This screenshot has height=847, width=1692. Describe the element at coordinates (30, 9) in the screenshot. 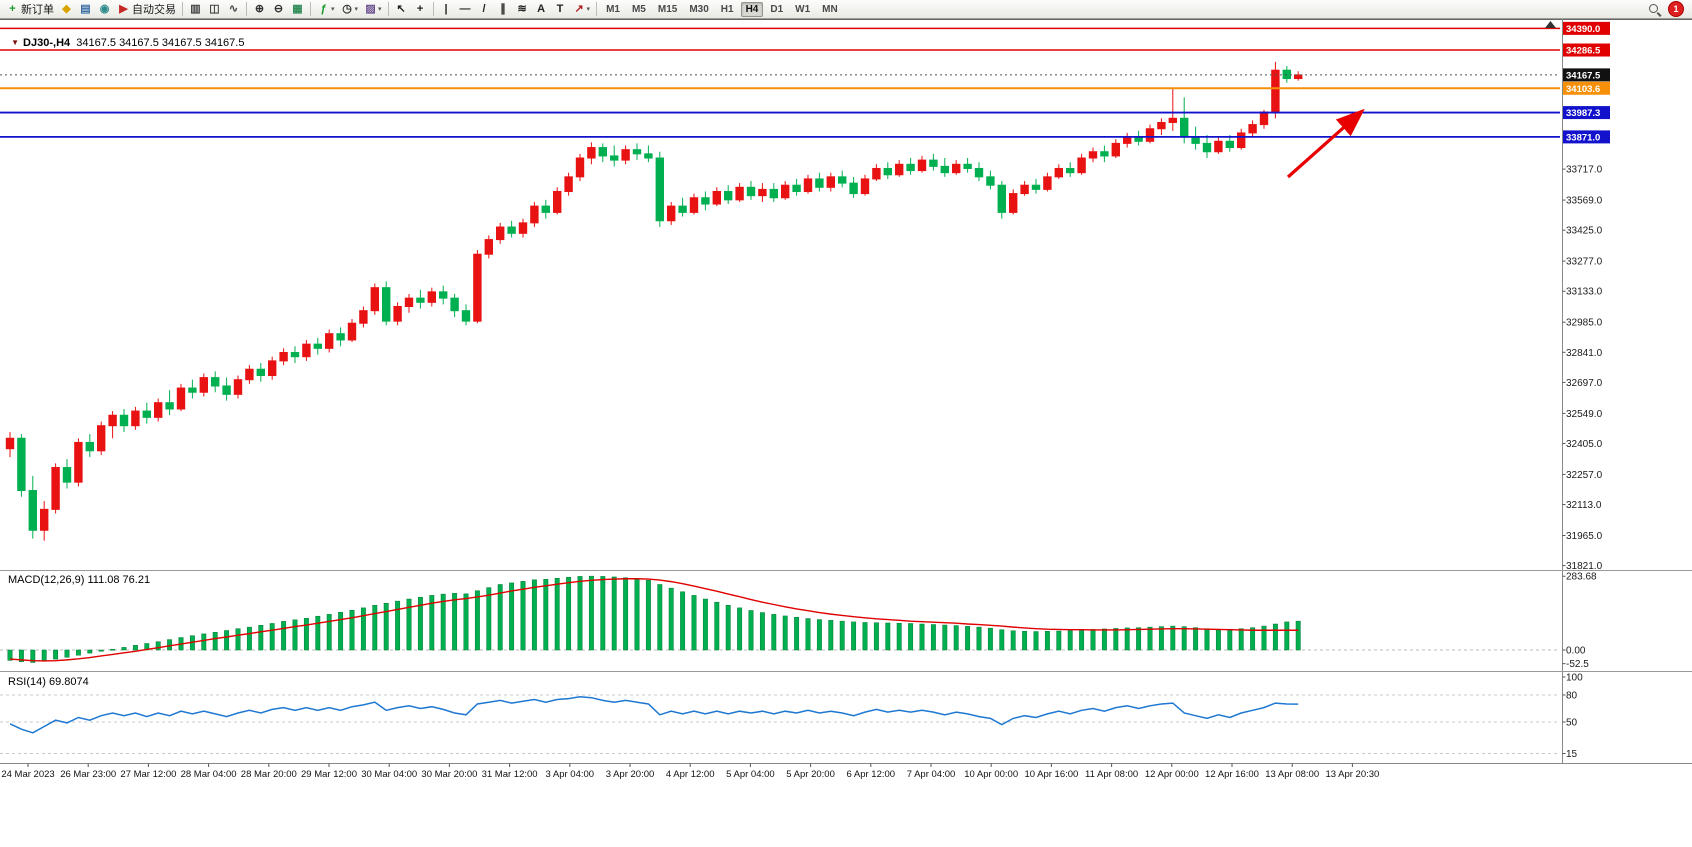

I see `new-order-button: + 新订单` at that location.